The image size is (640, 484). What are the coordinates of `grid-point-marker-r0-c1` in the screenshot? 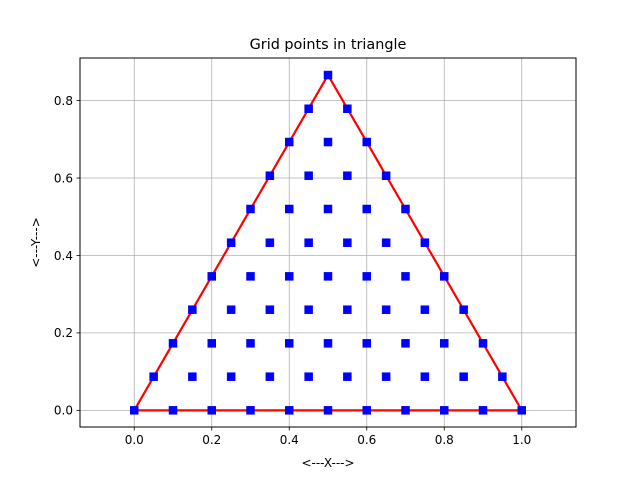 It's located at (173, 410).